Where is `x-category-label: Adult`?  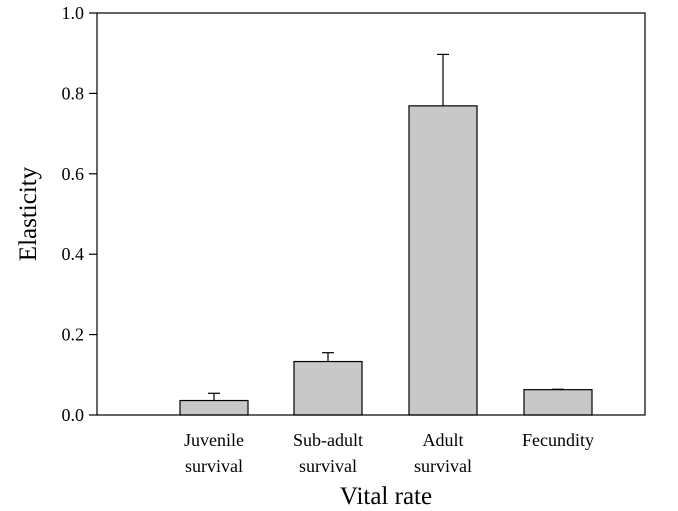 x-category-label: Adult is located at coordinates (442, 440).